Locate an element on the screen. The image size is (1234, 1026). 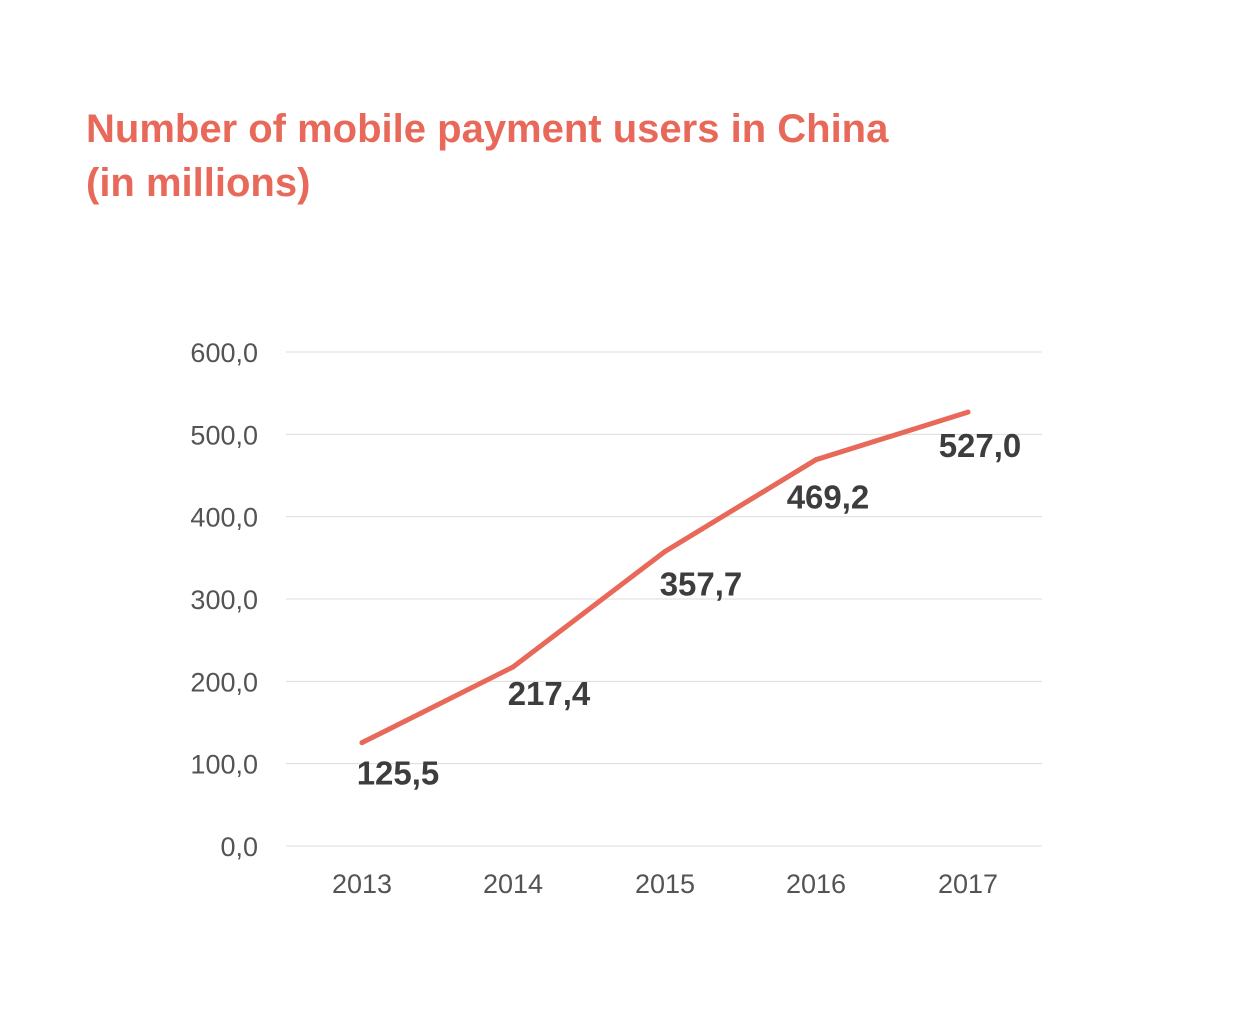
x-tick-label: 2016 is located at coordinates (816, 884).